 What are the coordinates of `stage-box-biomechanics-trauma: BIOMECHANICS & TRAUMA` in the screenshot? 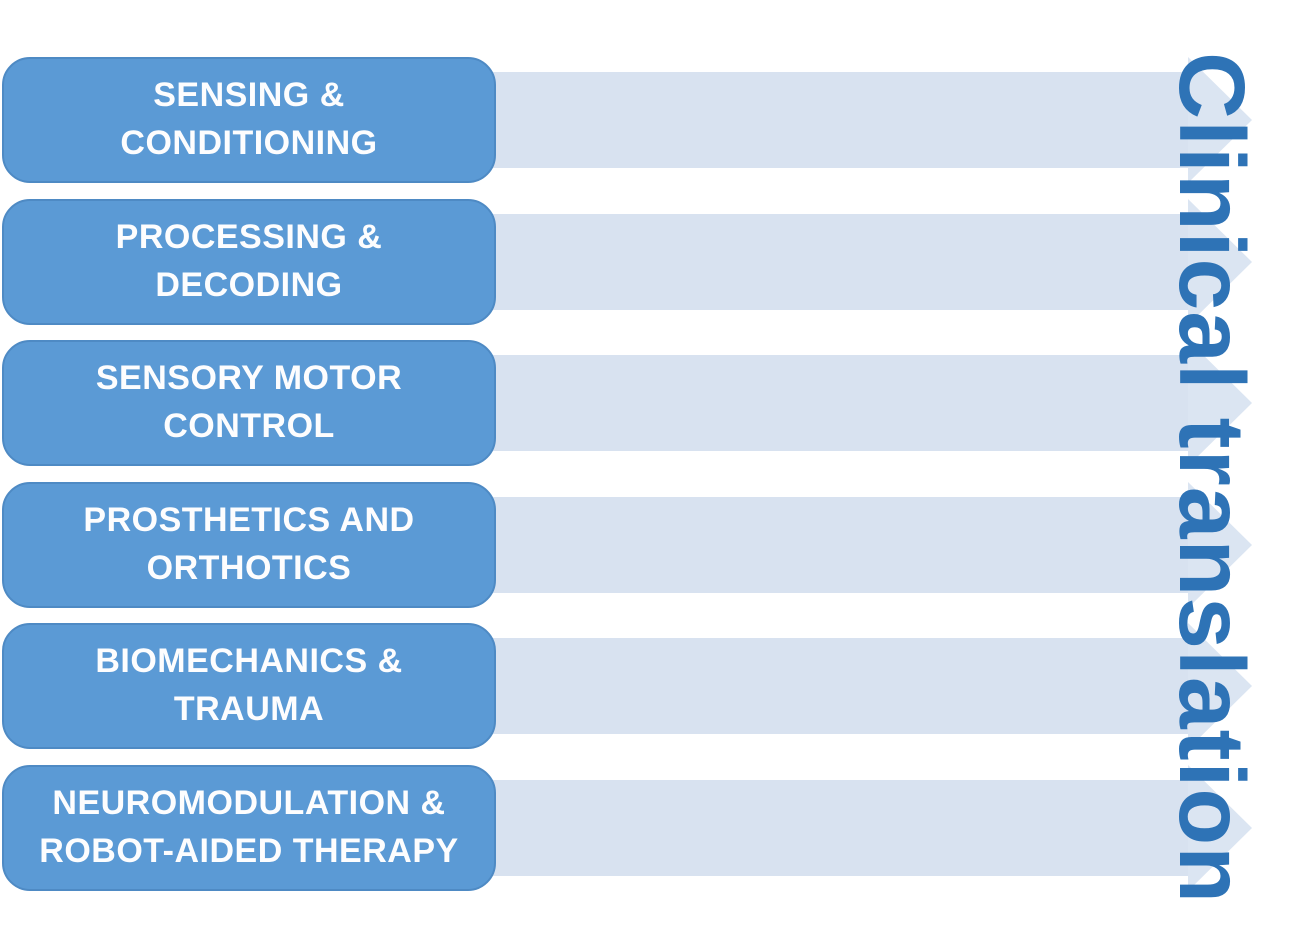 It's located at (249, 686).